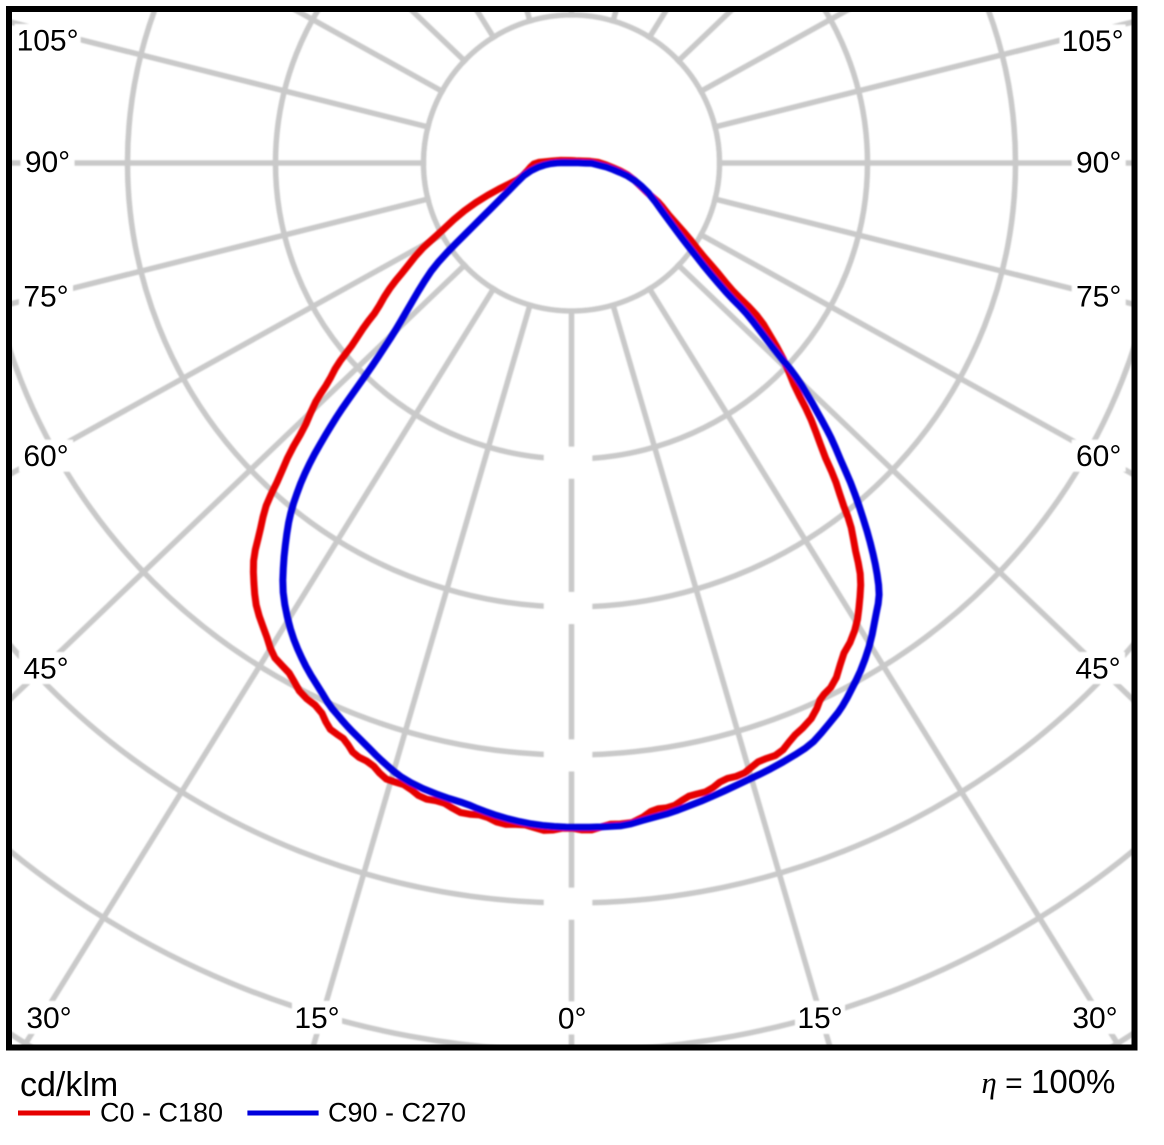 This screenshot has width=1164, height=1145. Describe the element at coordinates (161, 1113) in the screenshot. I see `svg-text: C0 - C180` at that location.